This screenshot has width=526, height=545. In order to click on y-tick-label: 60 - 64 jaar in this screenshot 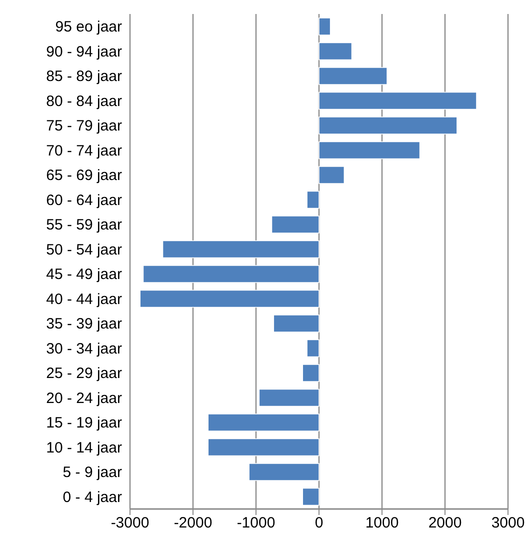, I will do `click(84, 200)`.